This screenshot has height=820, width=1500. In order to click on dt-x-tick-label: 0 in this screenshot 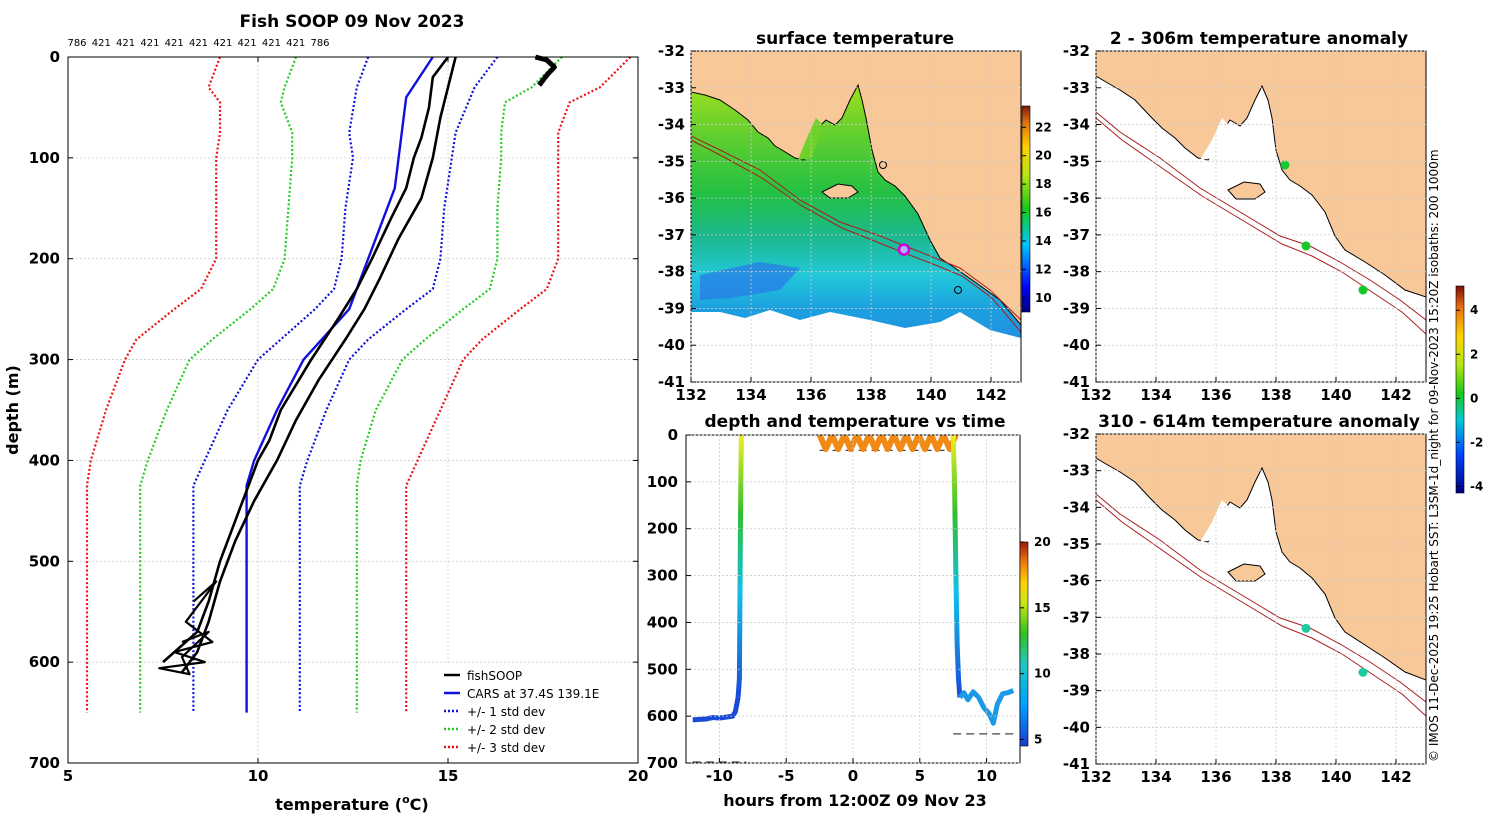, I will do `click(853, 776)`.